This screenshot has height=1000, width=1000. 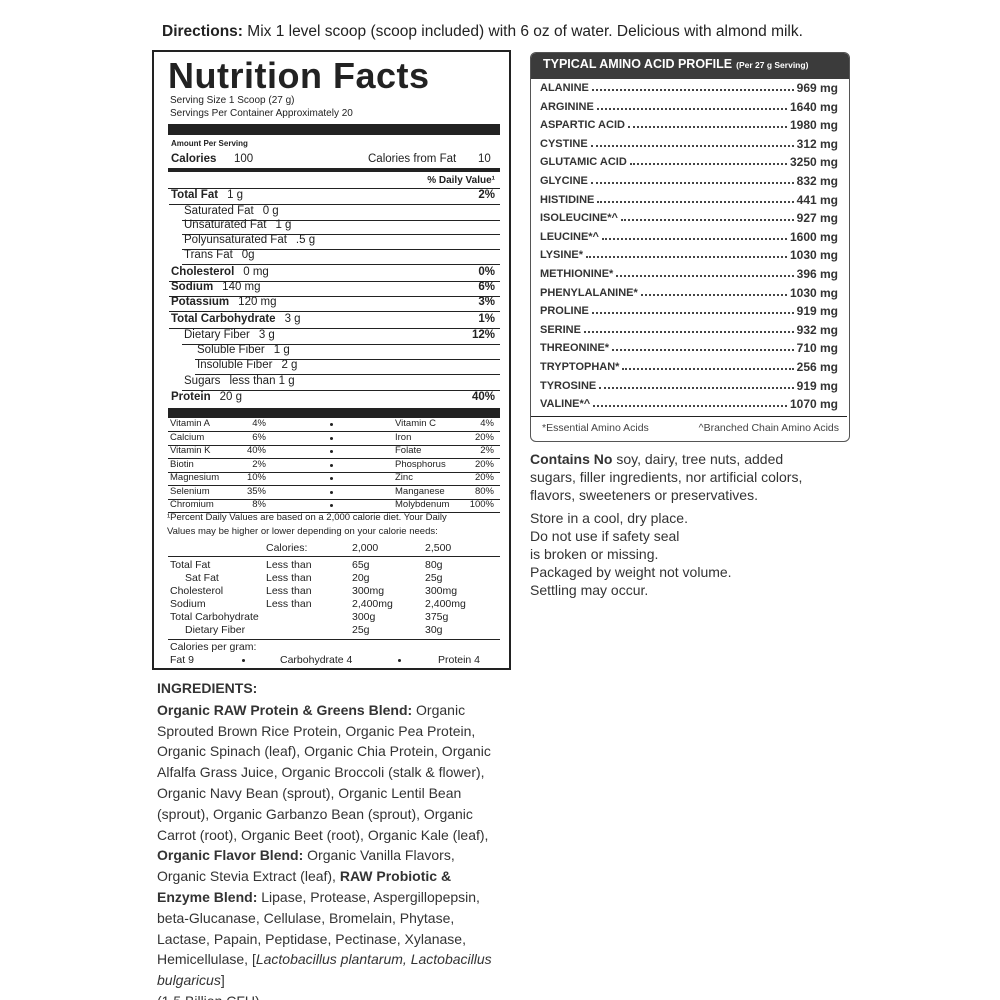 I want to click on calories-fat-value: 10, so click(x=484, y=159).